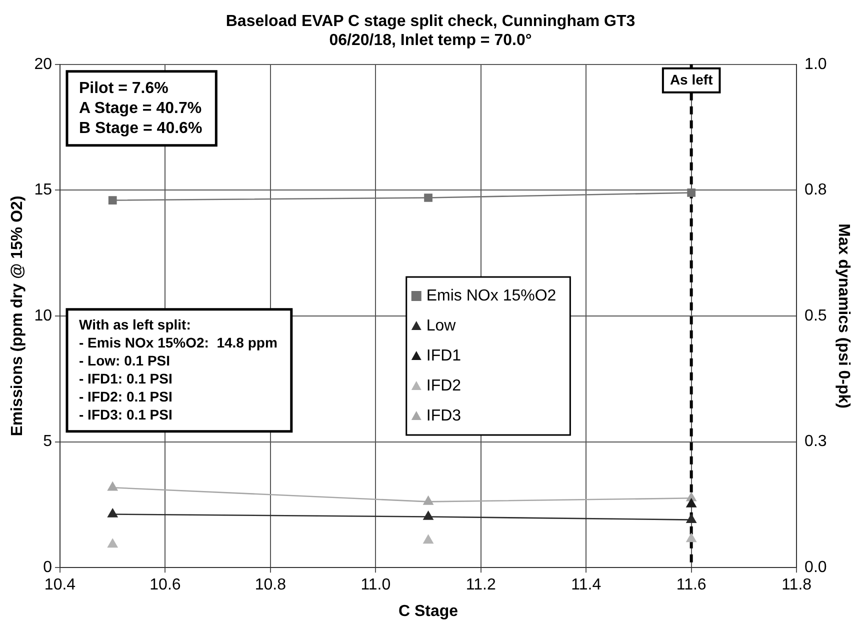 The image size is (865, 629). I want to click on x-axis-title: C Stage, so click(428, 611).